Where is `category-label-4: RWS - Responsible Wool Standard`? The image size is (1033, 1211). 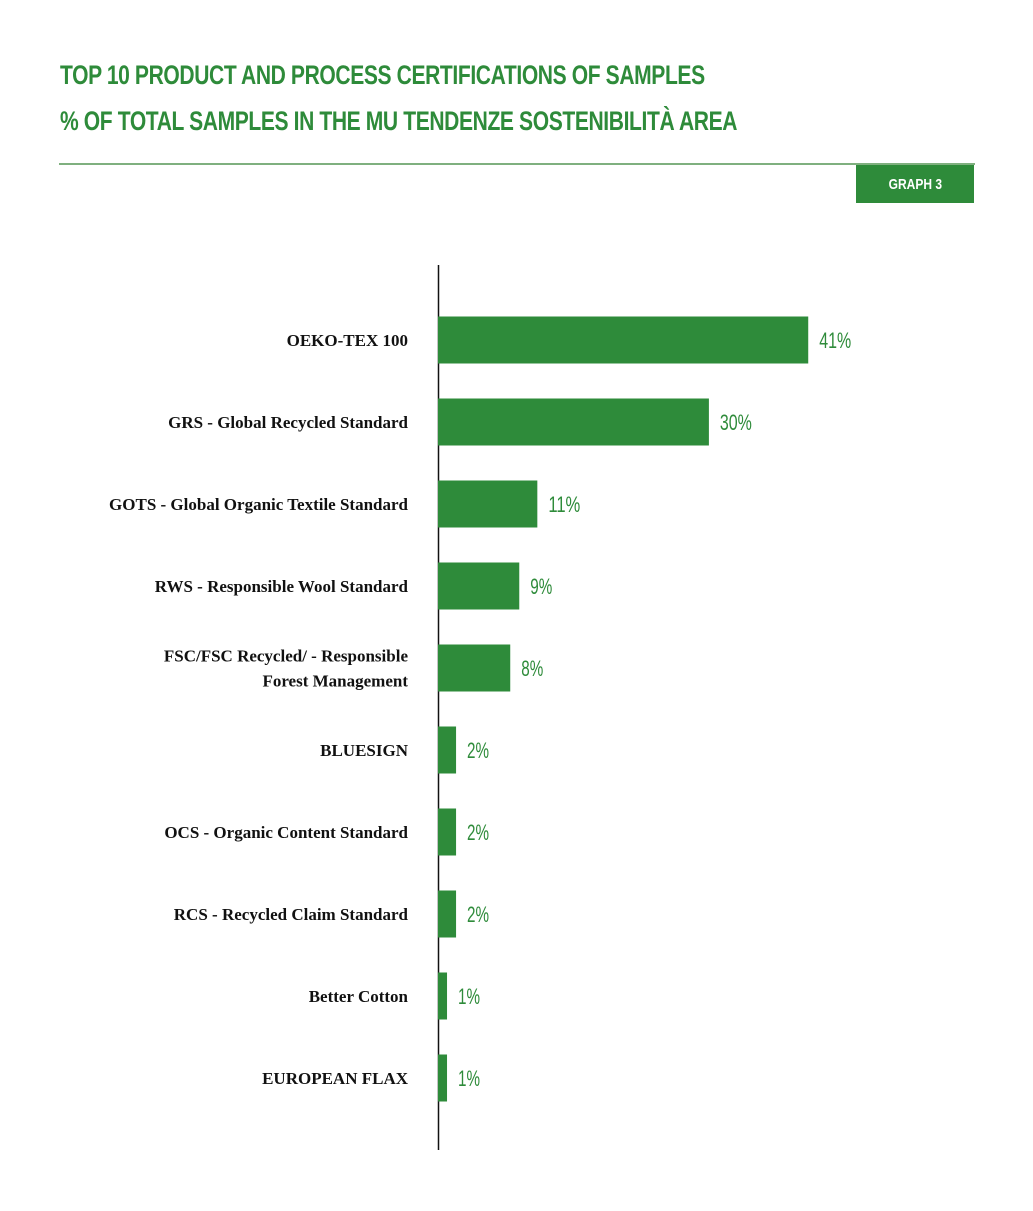 category-label-4: RWS - Responsible Wool Standard is located at coordinates (282, 586).